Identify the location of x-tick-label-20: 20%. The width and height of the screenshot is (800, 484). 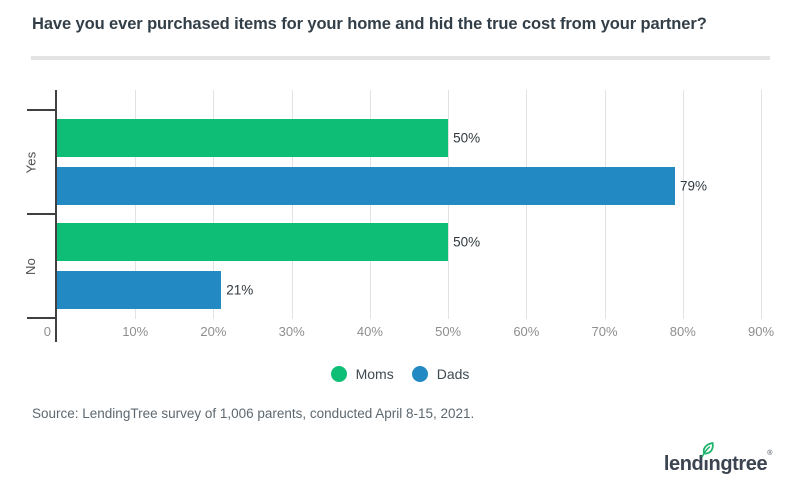
(213, 331).